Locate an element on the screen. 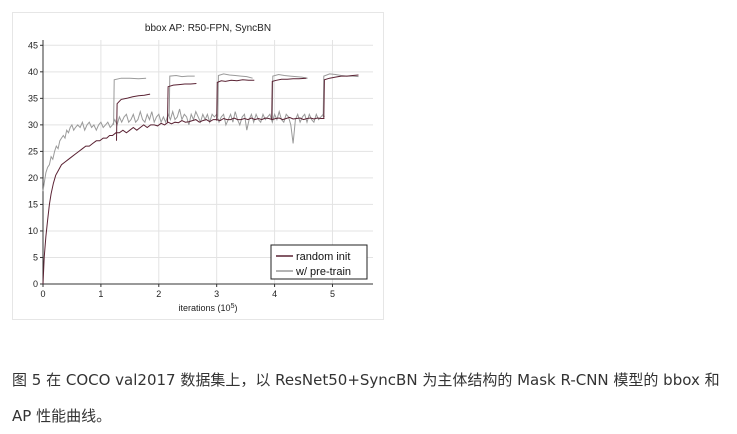 Image resolution: width=737 pixels, height=434 pixels. y-tick-label: 45 is located at coordinates (33, 45).